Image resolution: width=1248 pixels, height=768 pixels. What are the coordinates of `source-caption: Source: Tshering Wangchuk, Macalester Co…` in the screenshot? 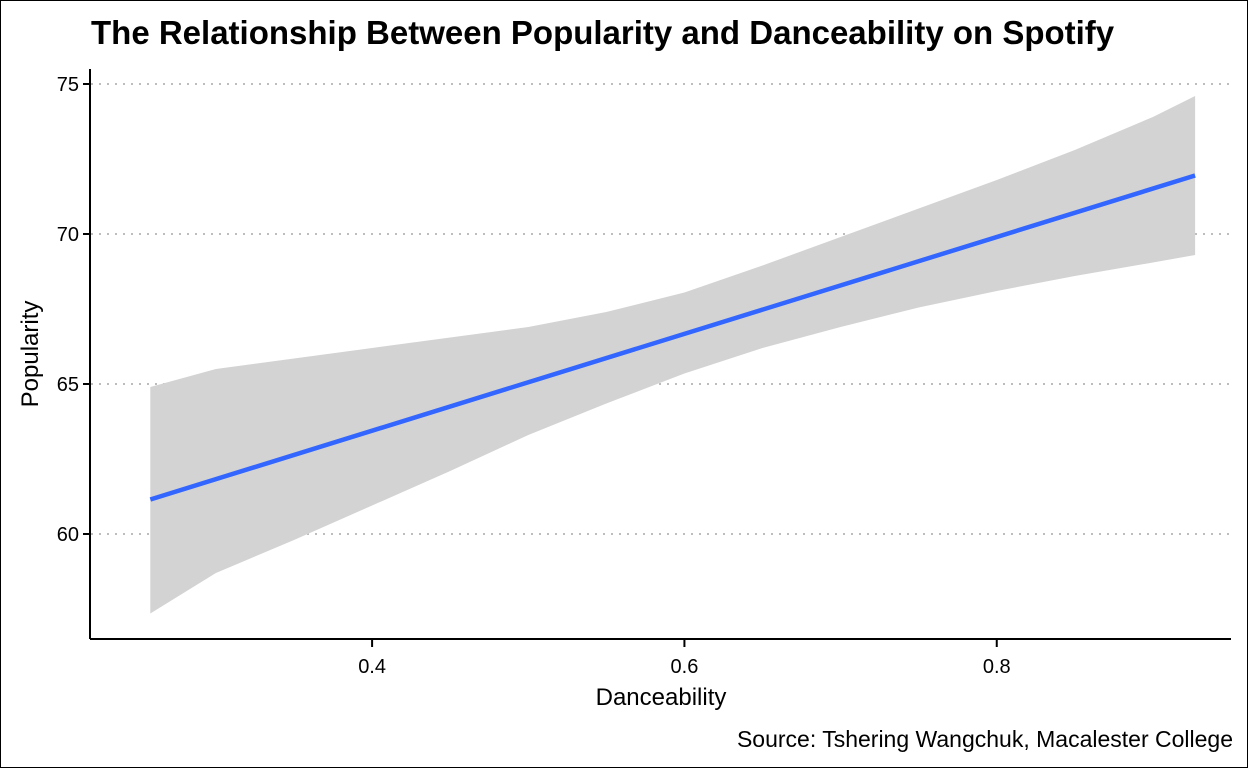 It's located at (985, 739).